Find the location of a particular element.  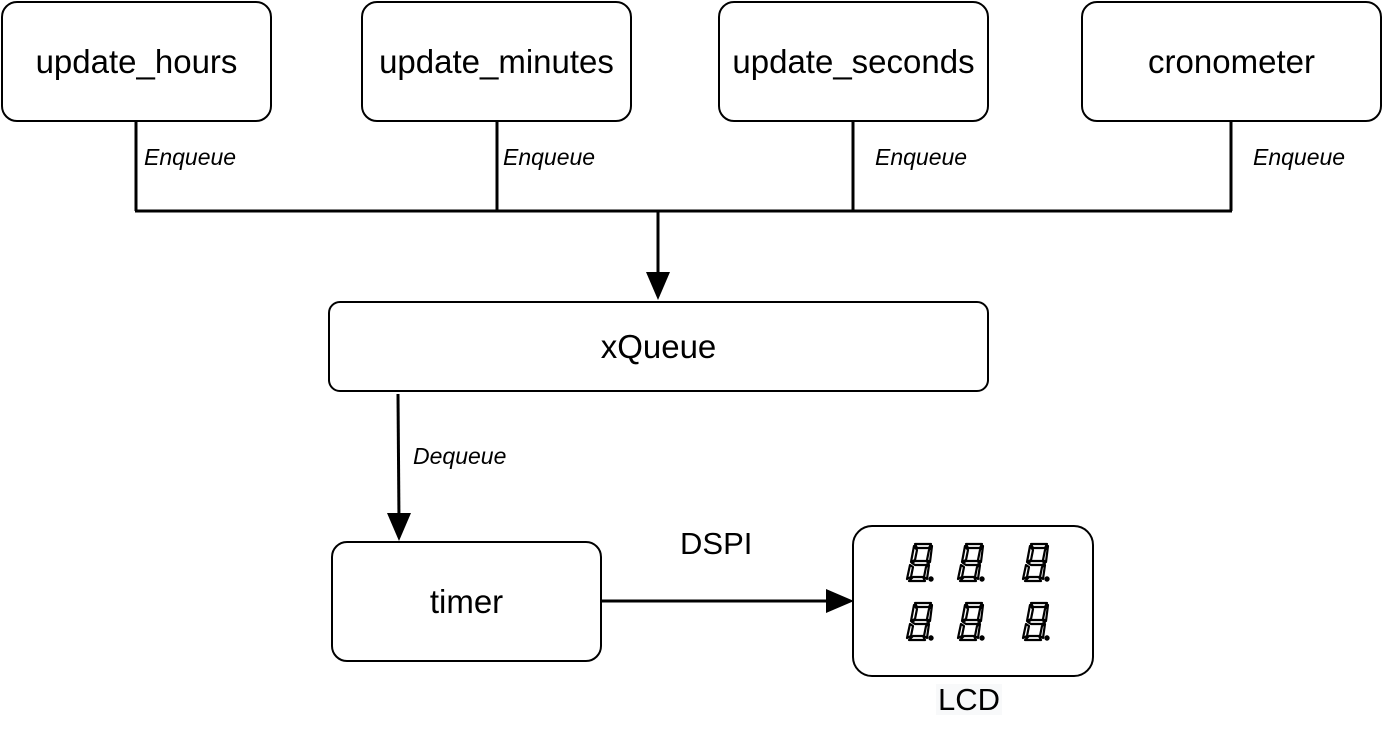

dequeue-arrowhead is located at coordinates (399, 527).